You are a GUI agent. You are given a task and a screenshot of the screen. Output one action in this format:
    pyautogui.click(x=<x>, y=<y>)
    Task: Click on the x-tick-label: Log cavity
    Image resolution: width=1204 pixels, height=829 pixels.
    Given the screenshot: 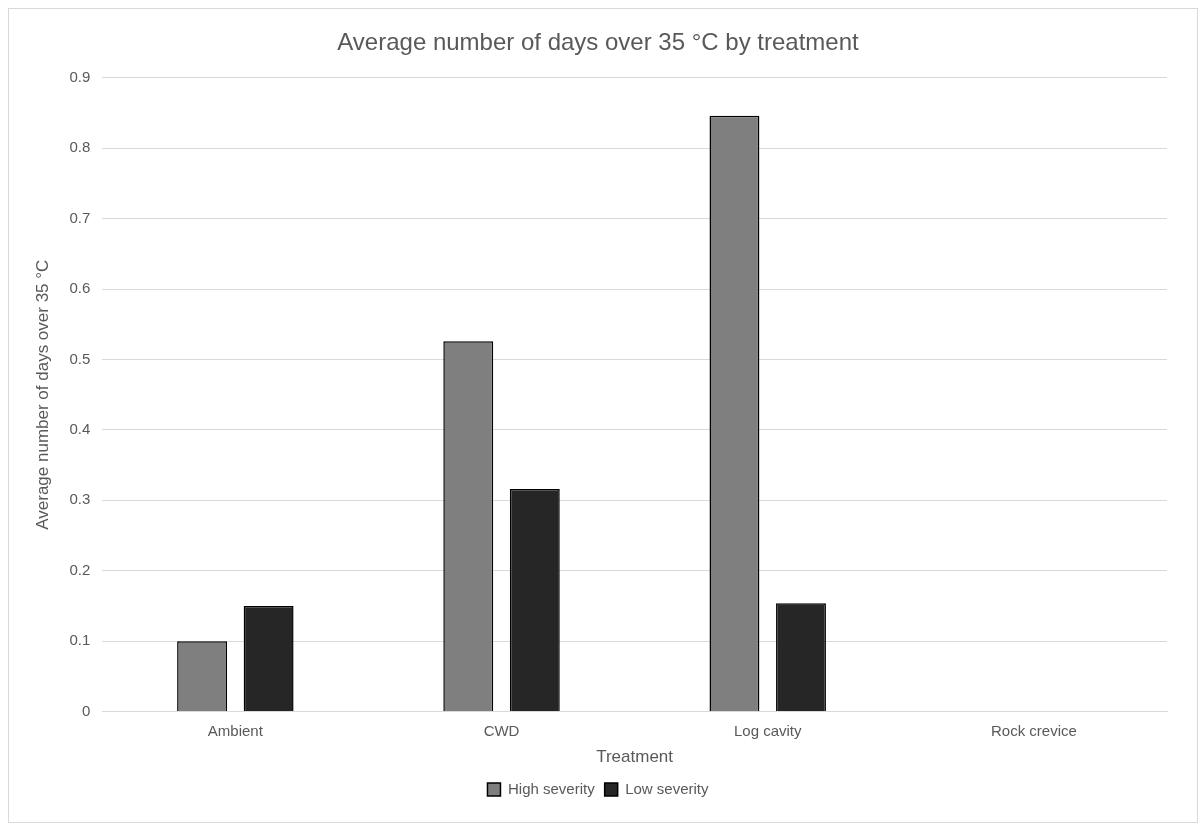 What is the action you would take?
    pyautogui.click(x=767, y=730)
    